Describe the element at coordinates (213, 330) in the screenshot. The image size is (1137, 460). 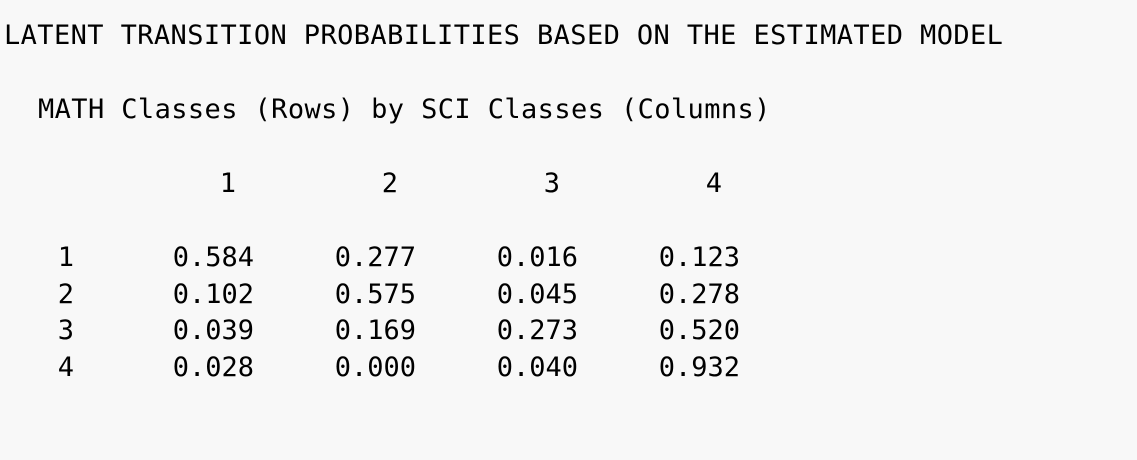
I see `cell-r3-c1: 0.039` at that location.